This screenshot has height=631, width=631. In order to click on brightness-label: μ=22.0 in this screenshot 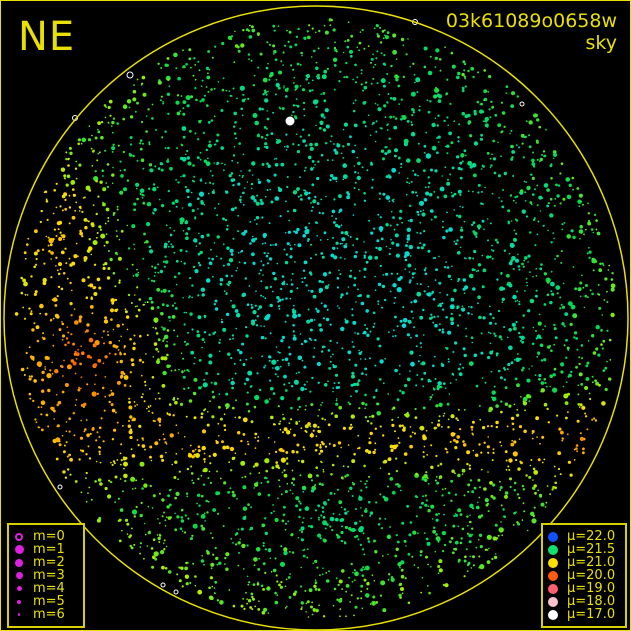, I will do `click(591, 536)`.